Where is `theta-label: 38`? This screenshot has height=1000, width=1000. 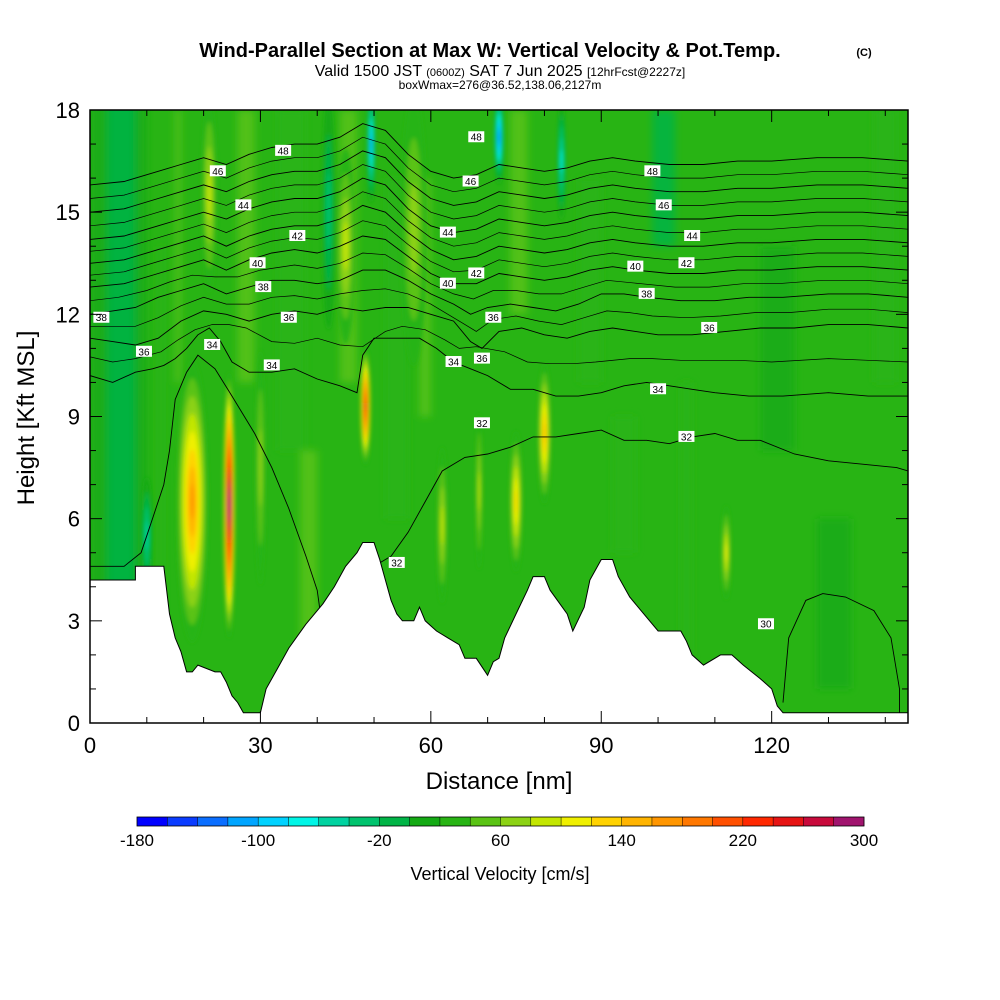
theta-label: 38 is located at coordinates (263, 287).